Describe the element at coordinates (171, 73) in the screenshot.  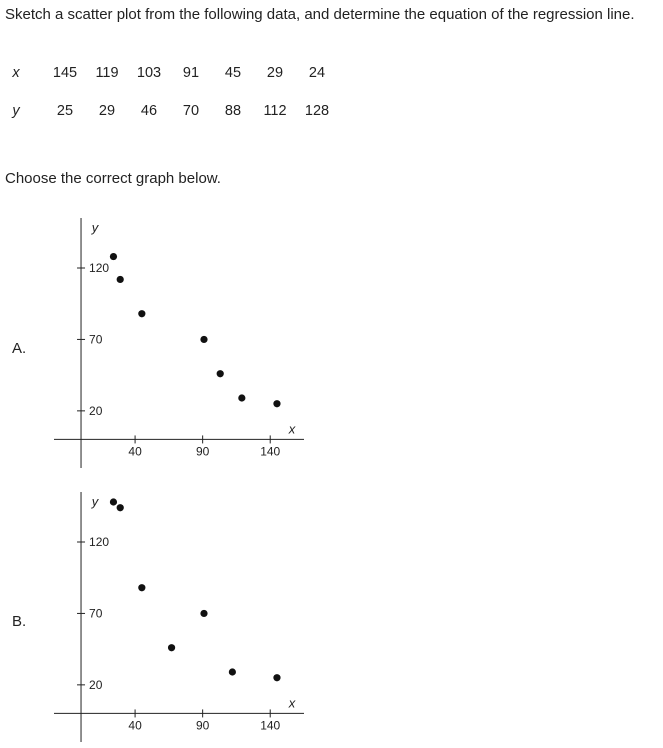
I see `x-row: x 145 119 103 91 45 29 24` at that location.